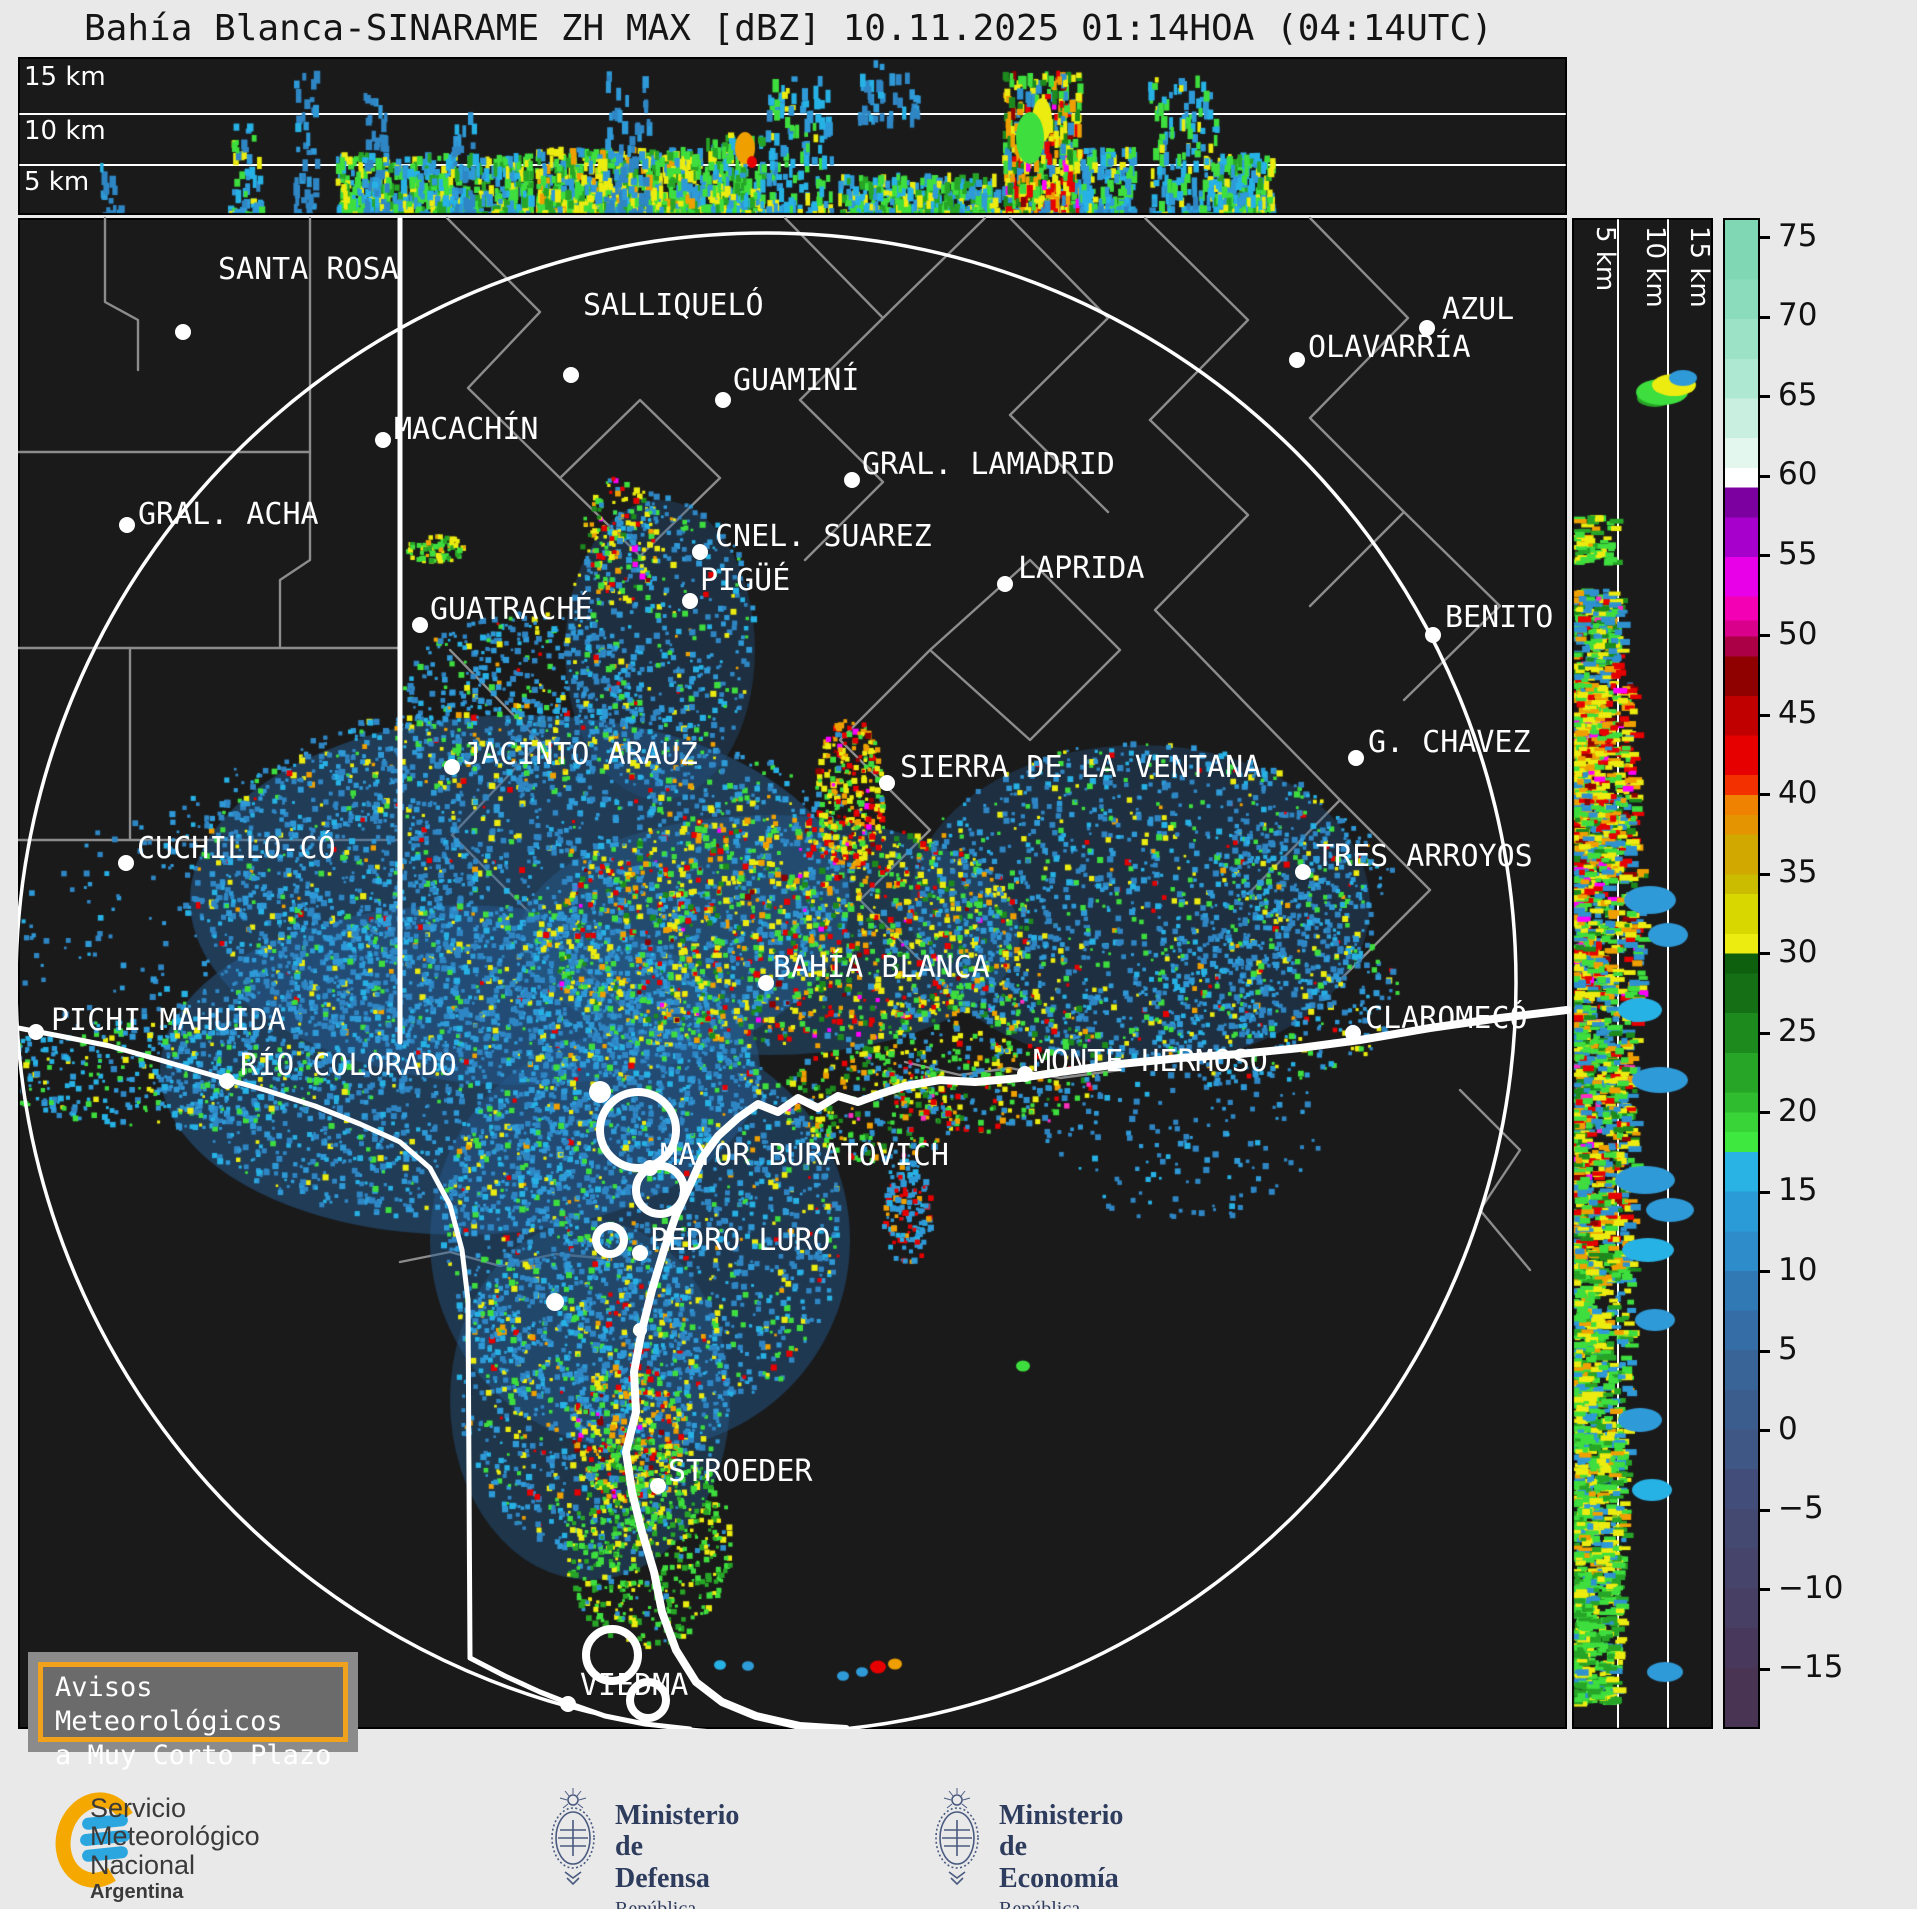 The height and width of the screenshot is (1909, 1917). Describe the element at coordinates (1798, 315) in the screenshot. I see `colorbar-tick-label-70: 70` at that location.